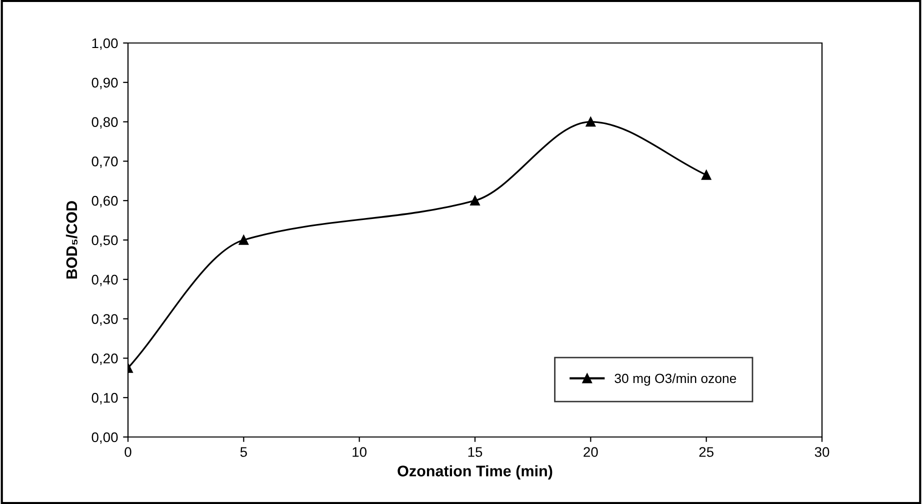 Image resolution: width=922 pixels, height=504 pixels. I want to click on x-tick-label: 5, so click(243, 452).